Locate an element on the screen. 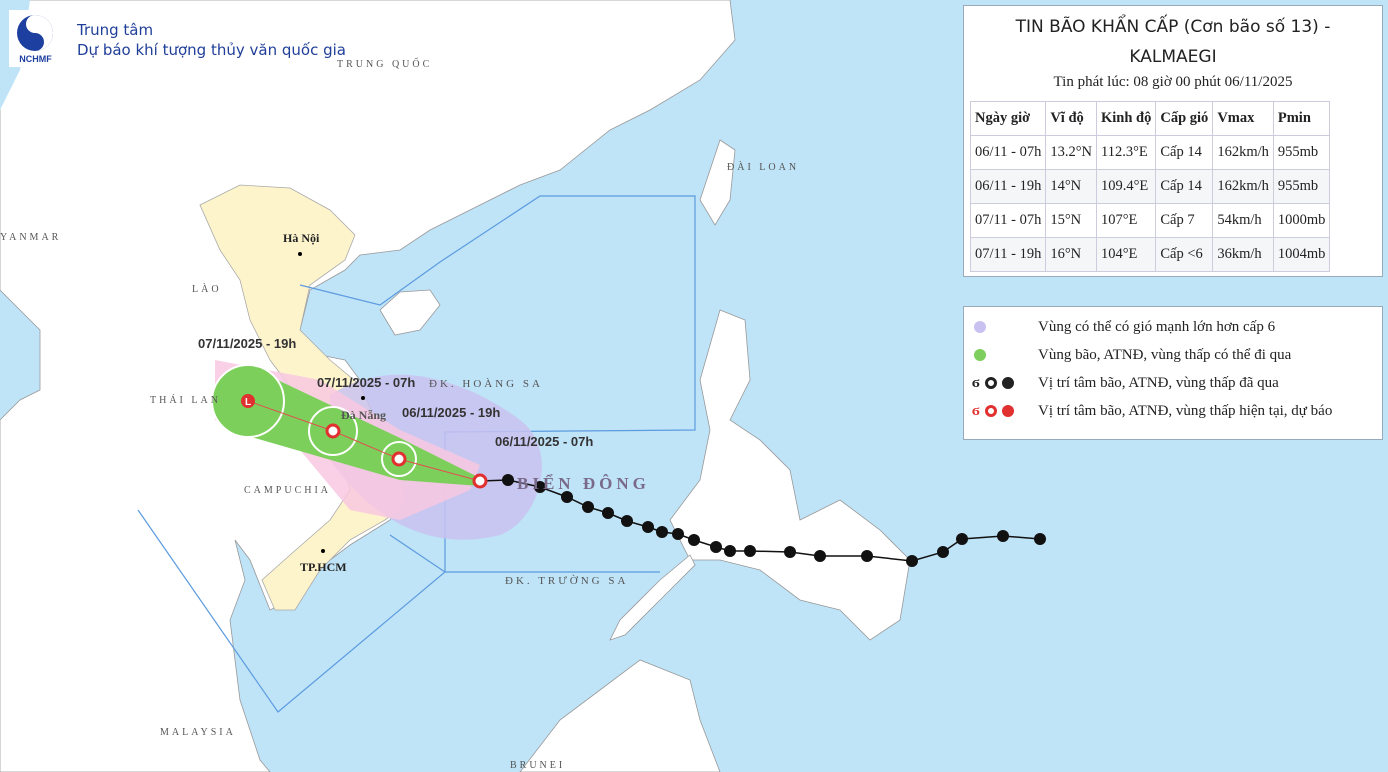  table-cell: 07/11 - 07h is located at coordinates (1008, 220).